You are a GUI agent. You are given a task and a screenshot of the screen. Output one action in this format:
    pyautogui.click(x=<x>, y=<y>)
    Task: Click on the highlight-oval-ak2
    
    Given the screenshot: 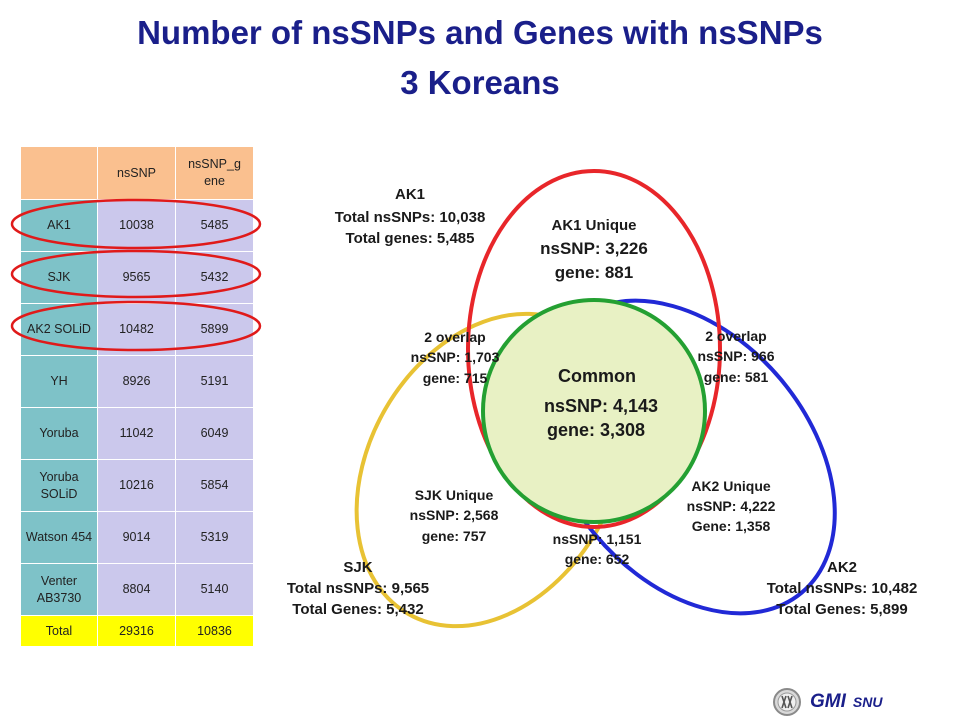 What is the action you would take?
    pyautogui.click(x=136, y=326)
    